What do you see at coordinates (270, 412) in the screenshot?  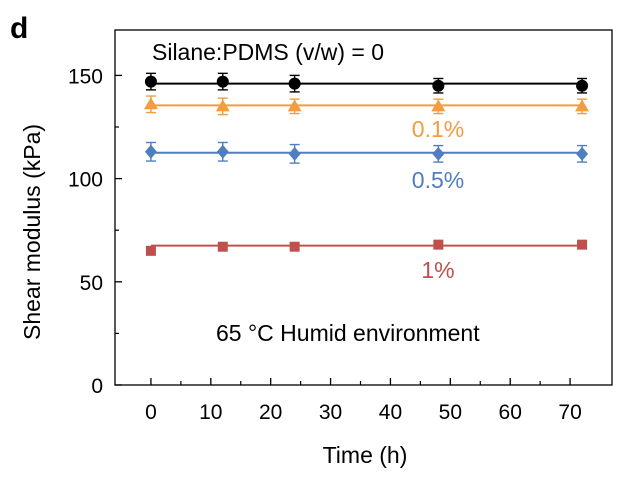 I see `x-tick-label-2: 20` at bounding box center [270, 412].